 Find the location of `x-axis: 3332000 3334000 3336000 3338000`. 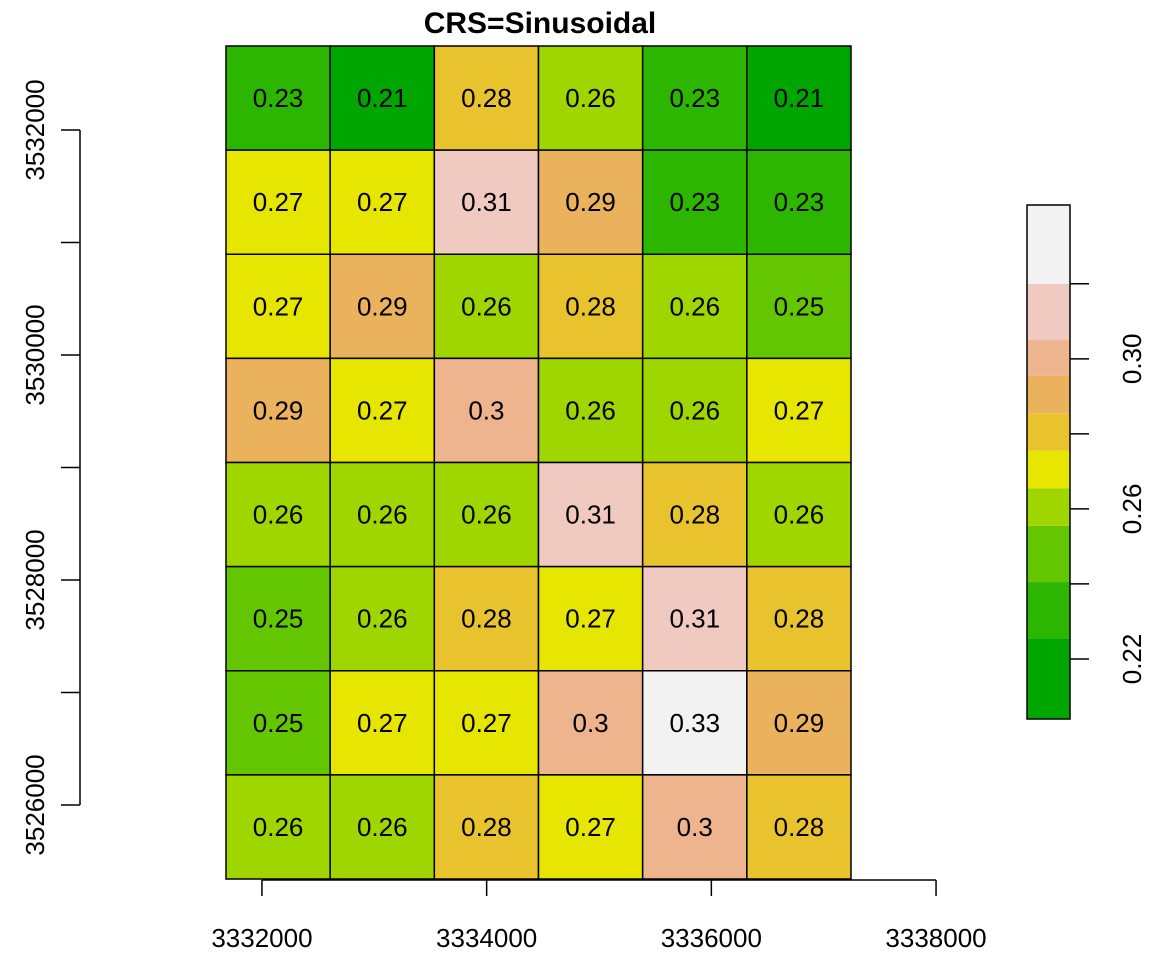

x-axis: 3332000 3334000 3336000 3338000 is located at coordinates (599, 916).